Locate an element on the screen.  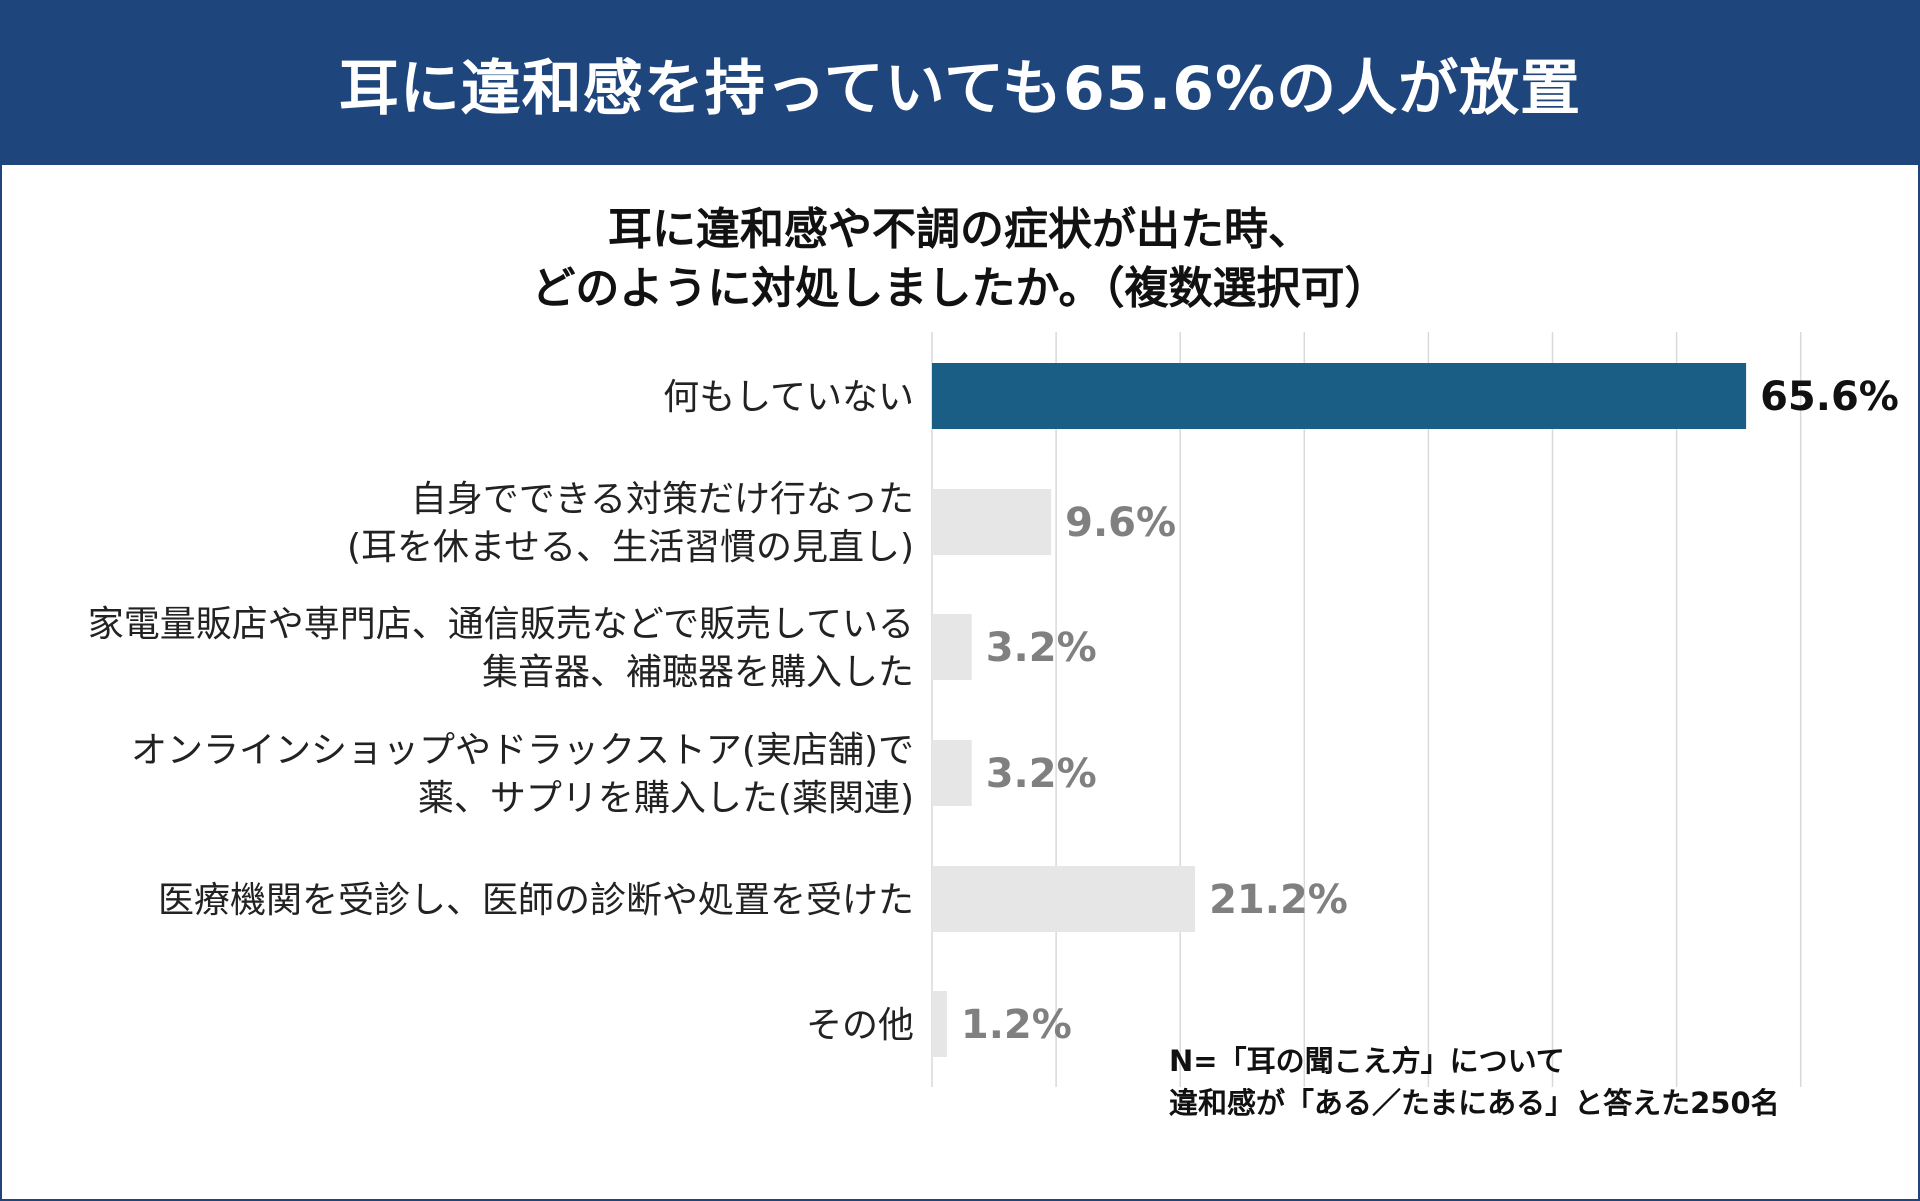
question-line-1: 耳に違和感や不調の症状が出た時、 is located at coordinates (960, 229).